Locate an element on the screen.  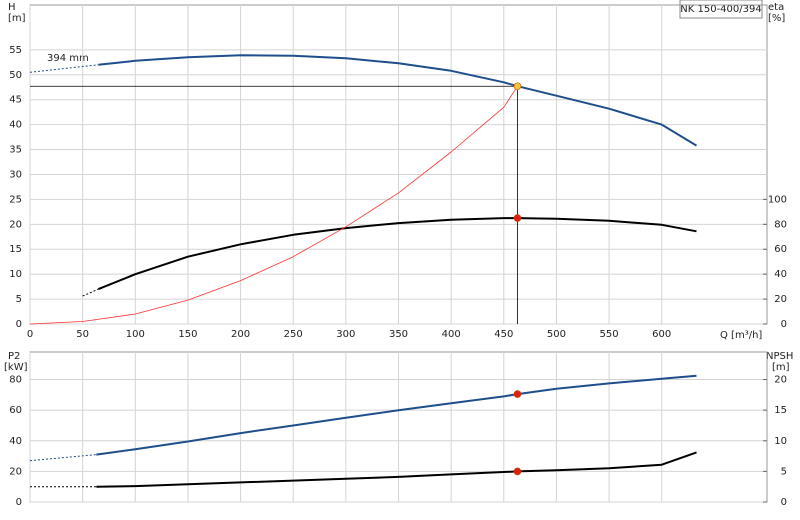
x-tick-label: 0 is located at coordinates (30, 334).